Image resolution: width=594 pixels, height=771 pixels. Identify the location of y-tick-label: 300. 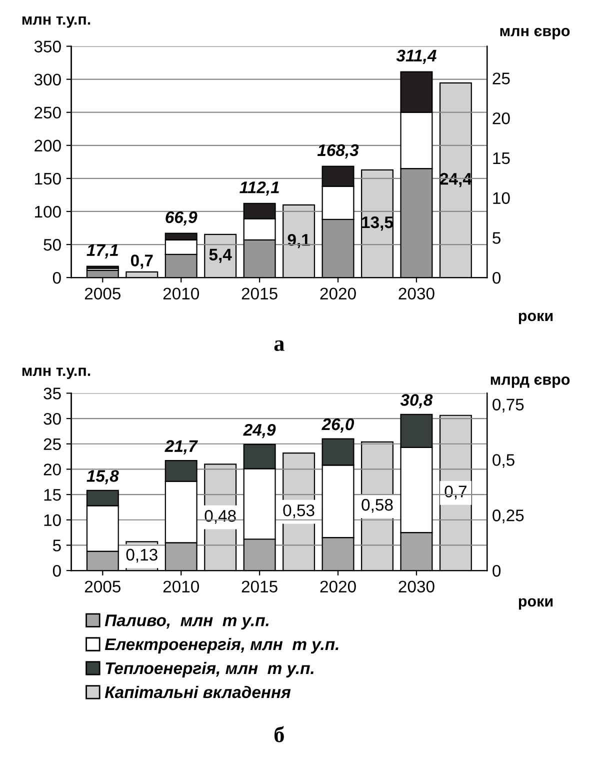
(47, 80).